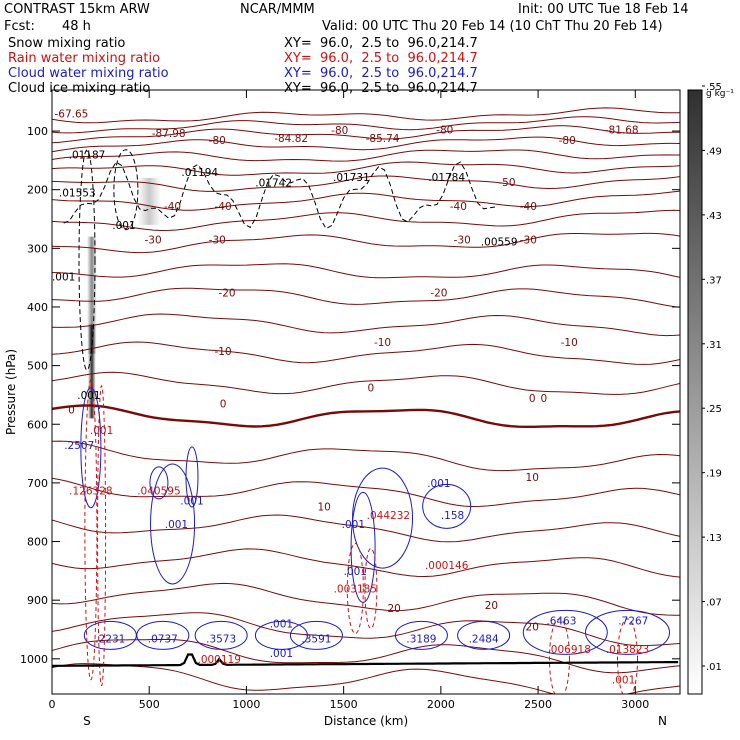  Describe the element at coordinates (569, 343) in the screenshot. I see `temperature-contour-label: -10` at that location.